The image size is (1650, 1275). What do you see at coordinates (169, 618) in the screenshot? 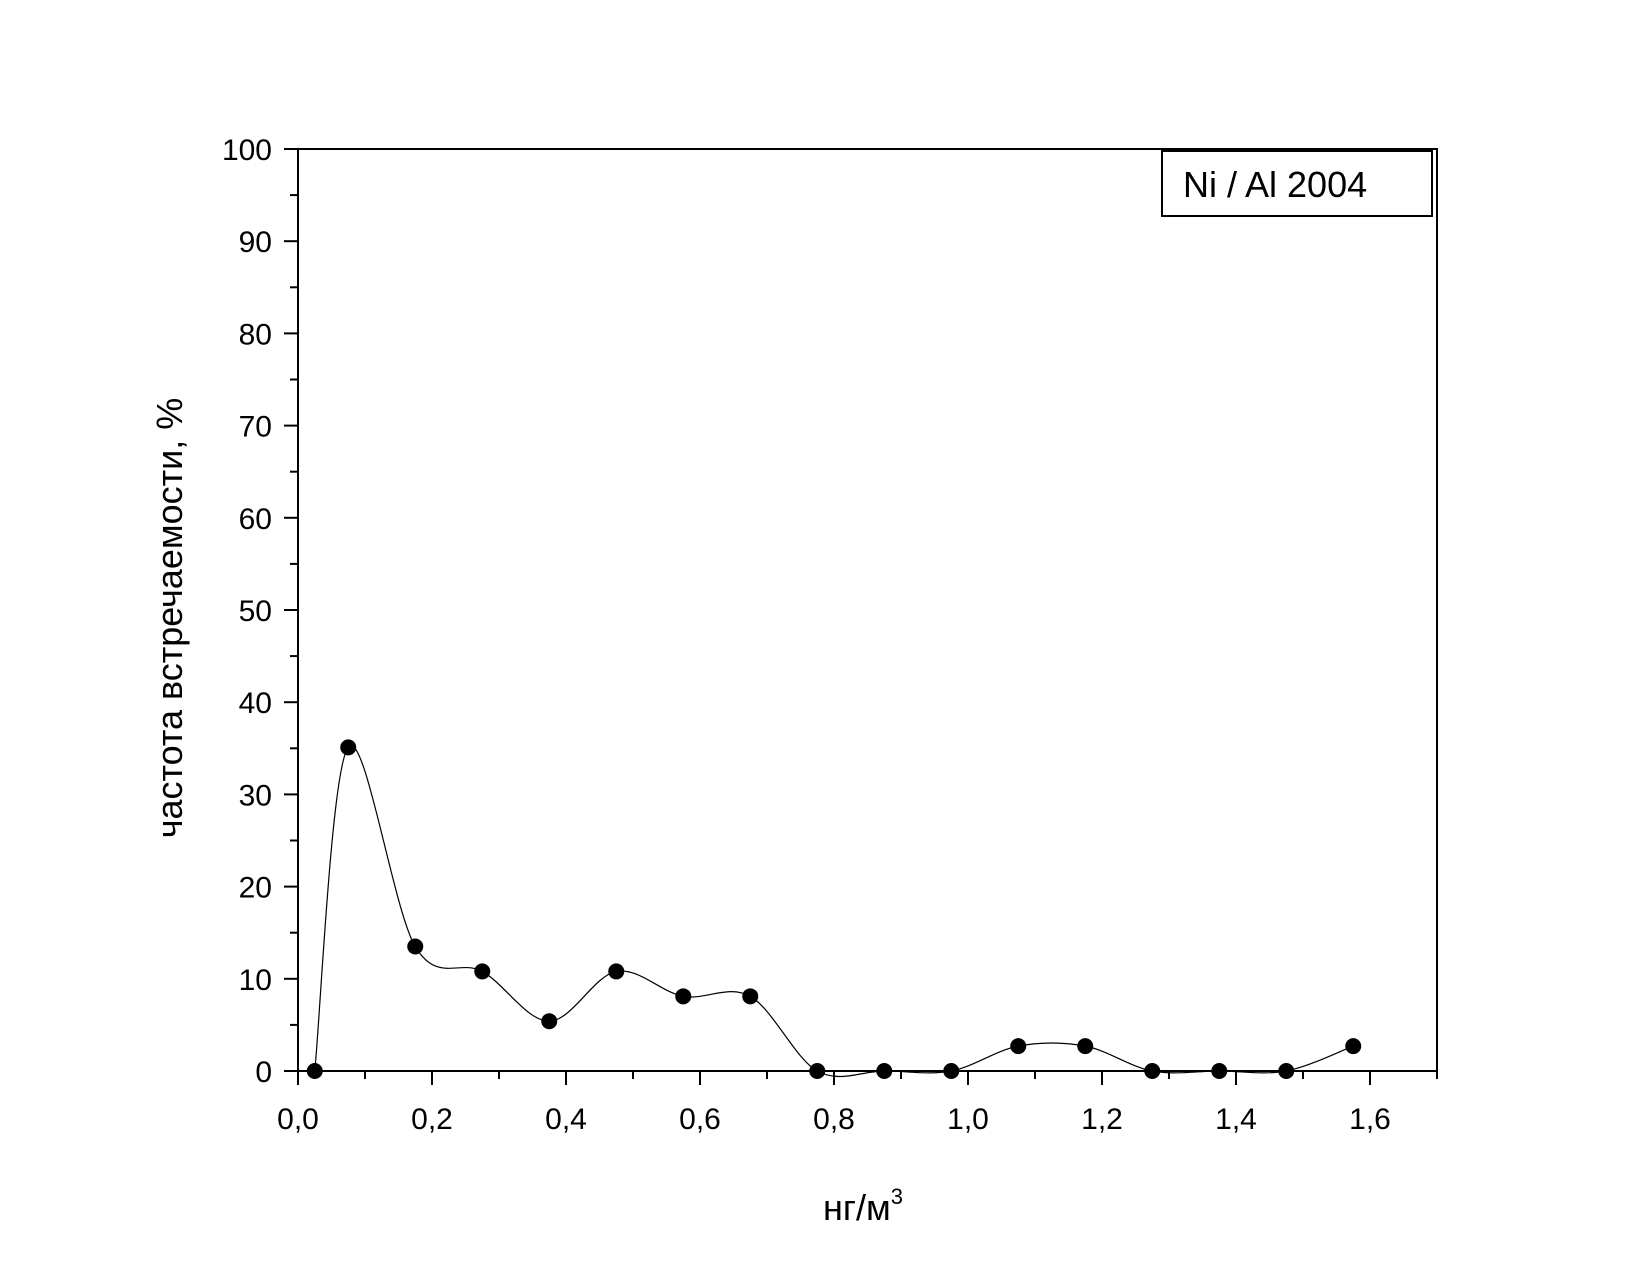
I see `y-axis-title: частота встречаемости, %` at bounding box center [169, 618].